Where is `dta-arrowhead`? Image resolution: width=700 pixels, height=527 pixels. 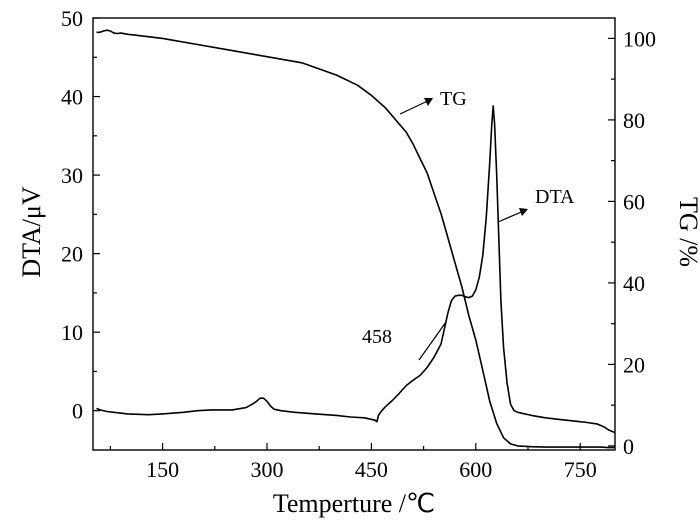
dta-arrowhead is located at coordinates (523, 212).